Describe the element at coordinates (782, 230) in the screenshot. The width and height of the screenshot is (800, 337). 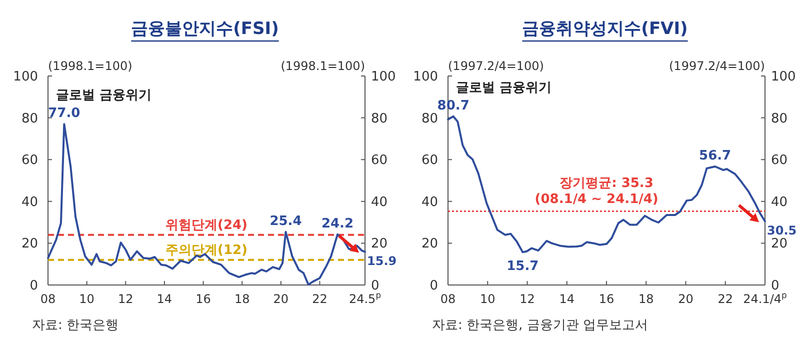
I see `annotation: 30.5` at that location.